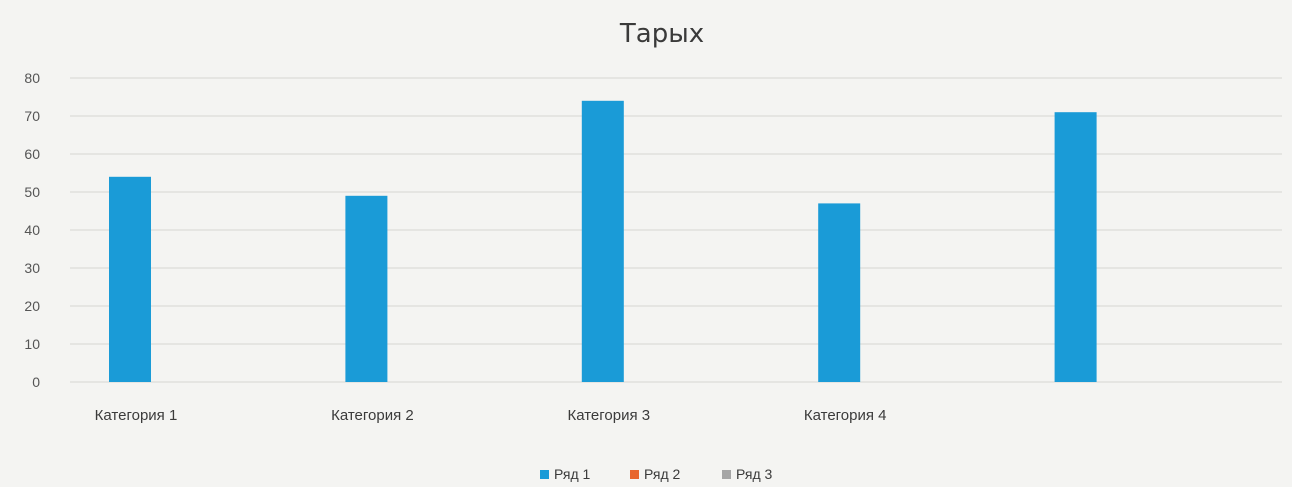  I want to click on x-category-label: Категория 2, so click(372, 415).